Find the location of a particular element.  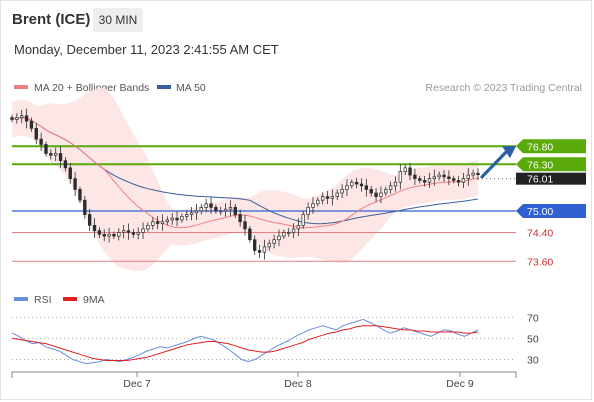

report-timestamp: Monday, December 11, 2023 2:41:55 AM CET is located at coordinates (146, 49).